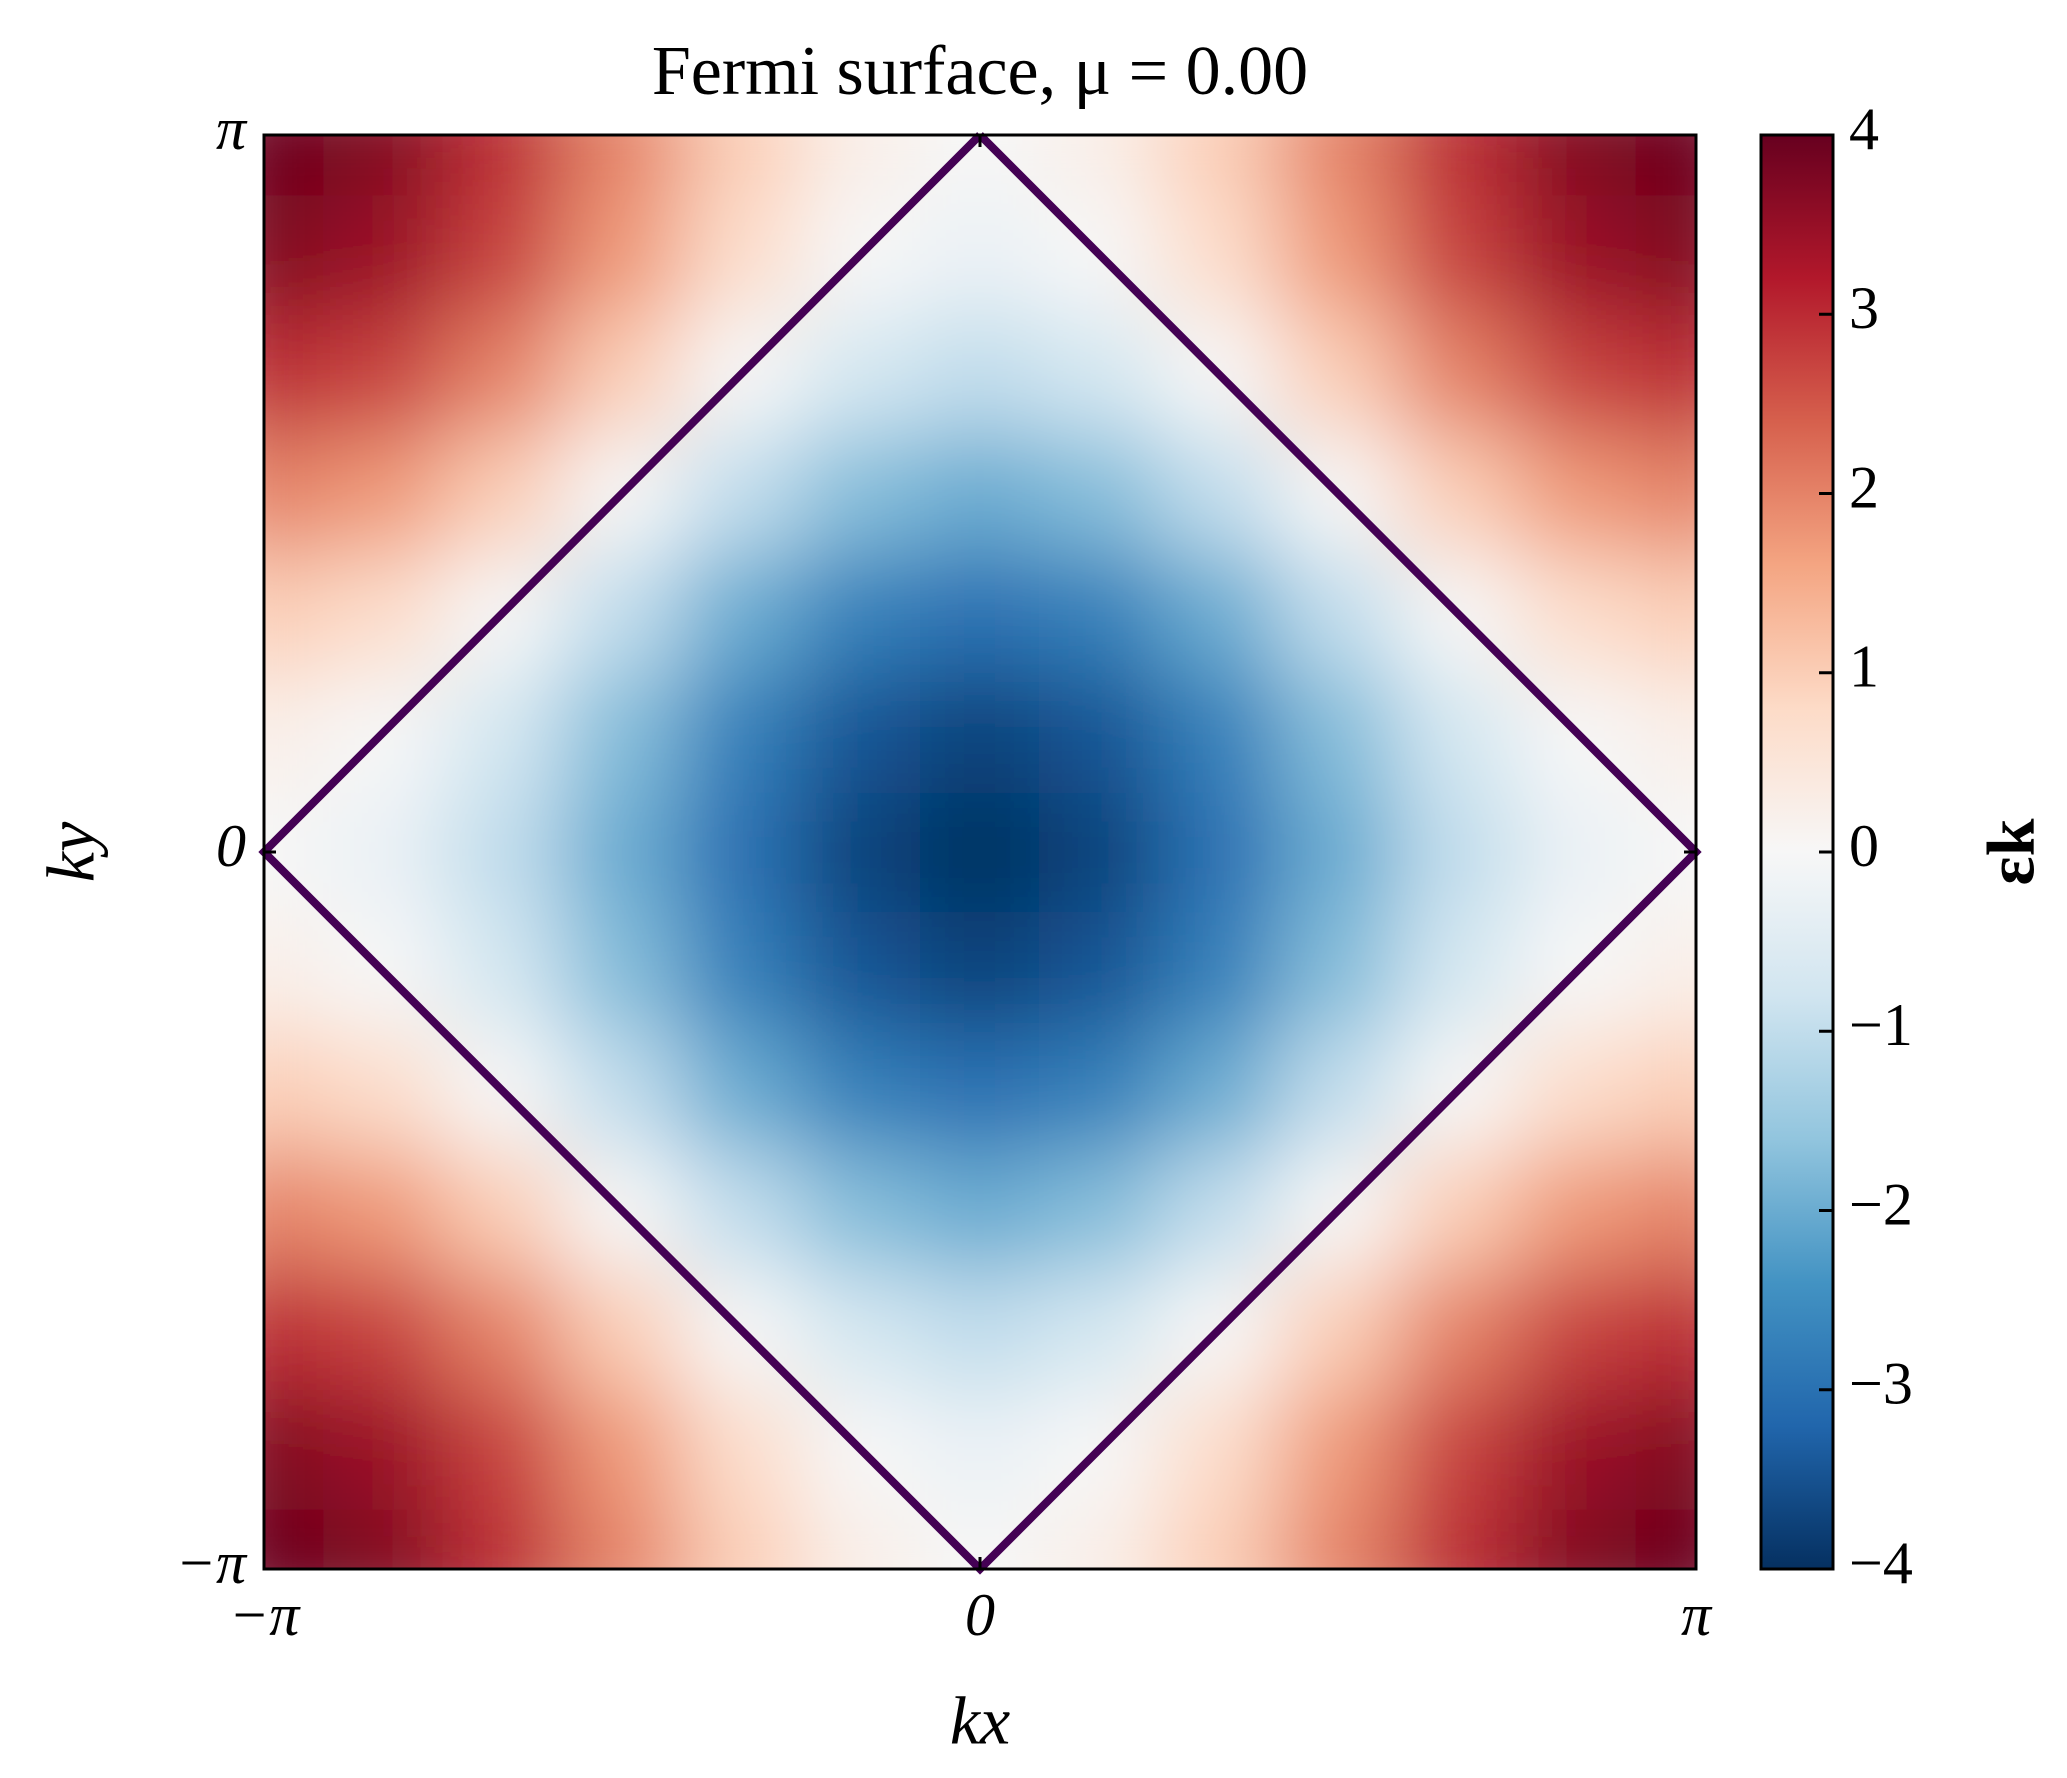 This screenshot has height=1778, width=2067. What do you see at coordinates (232, 129) in the screenshot?
I see `y-tick-label: π` at bounding box center [232, 129].